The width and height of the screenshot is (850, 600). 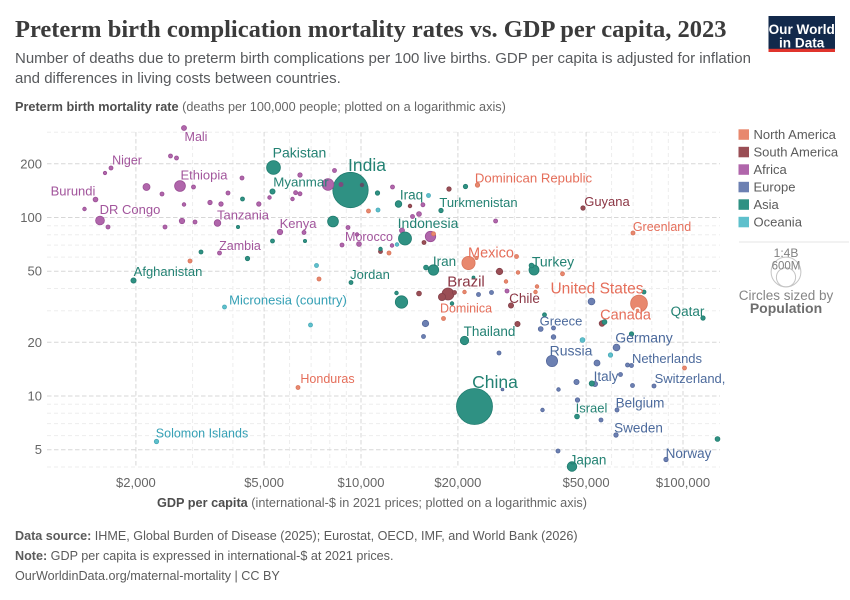 What do you see at coordinates (586, 482) in the screenshot?
I see `svg-text: $50,000` at bounding box center [586, 482].